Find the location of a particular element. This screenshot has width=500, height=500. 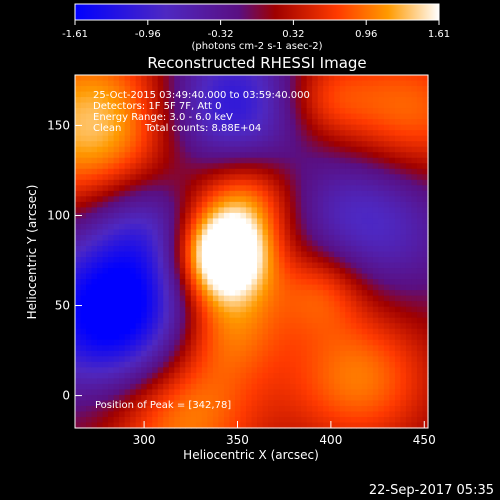

y-tick-label: 100 is located at coordinates (58, 215).